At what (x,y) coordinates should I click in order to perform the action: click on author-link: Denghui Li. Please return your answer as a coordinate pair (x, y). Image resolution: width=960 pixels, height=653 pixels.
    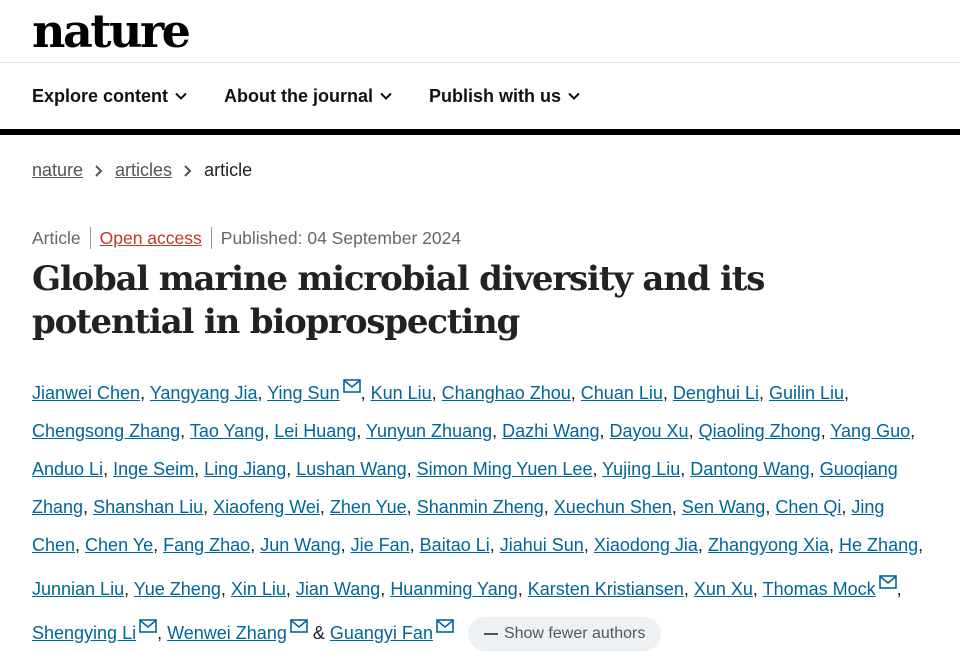
    Looking at the image, I should click on (715, 393).